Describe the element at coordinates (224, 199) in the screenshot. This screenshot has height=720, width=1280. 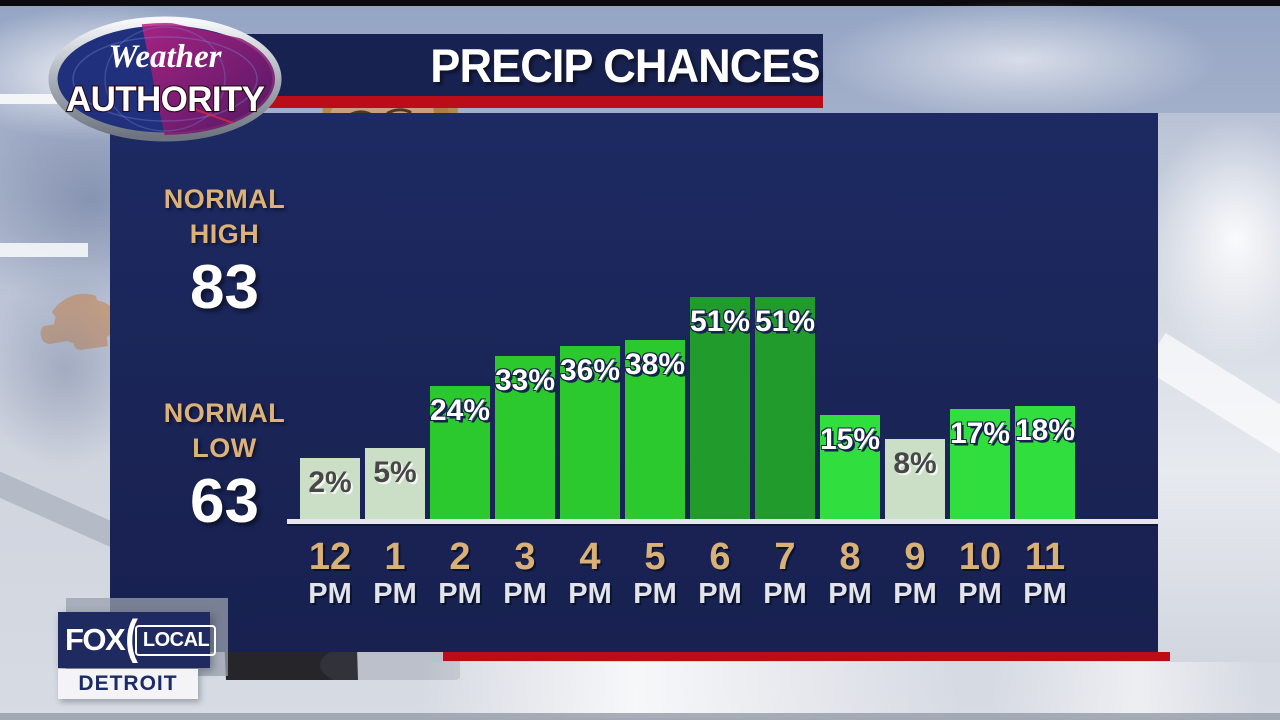
I see `normal-high-label-line1: NORMAL` at that location.